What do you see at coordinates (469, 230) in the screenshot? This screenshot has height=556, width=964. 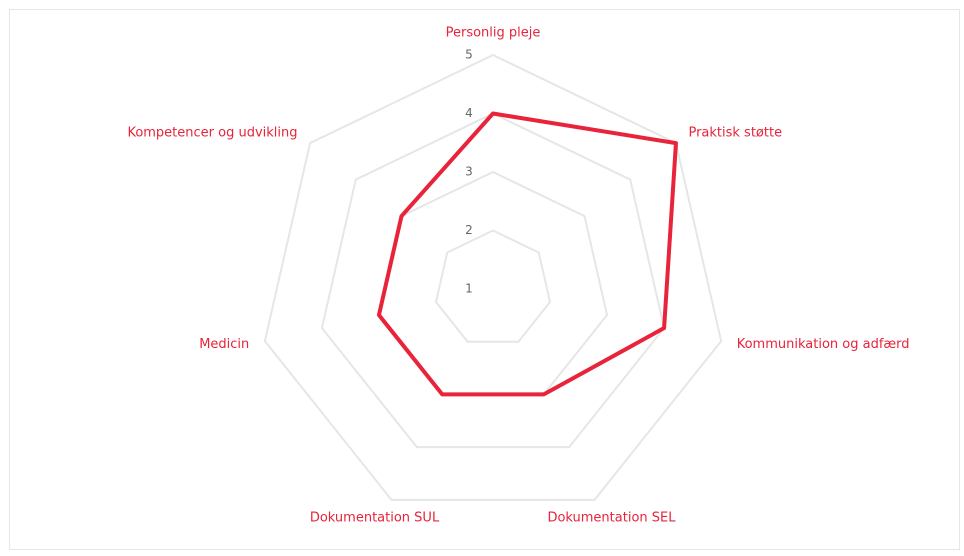 I see `y-tick-label: 2` at bounding box center [469, 230].